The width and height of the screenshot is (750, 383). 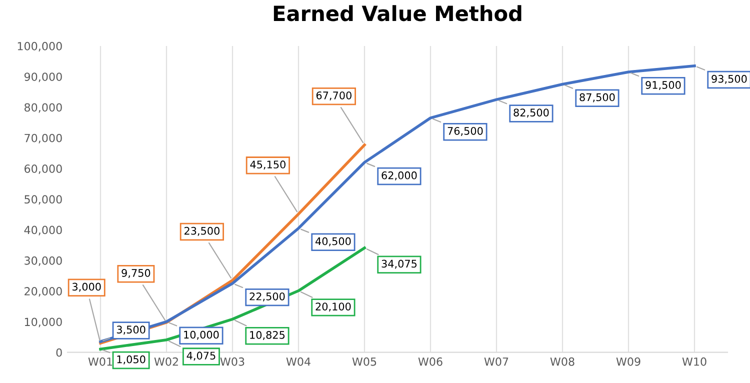 What do you see at coordinates (40, 47) in the screenshot?
I see `y-tick-label: 100,000` at bounding box center [40, 47].